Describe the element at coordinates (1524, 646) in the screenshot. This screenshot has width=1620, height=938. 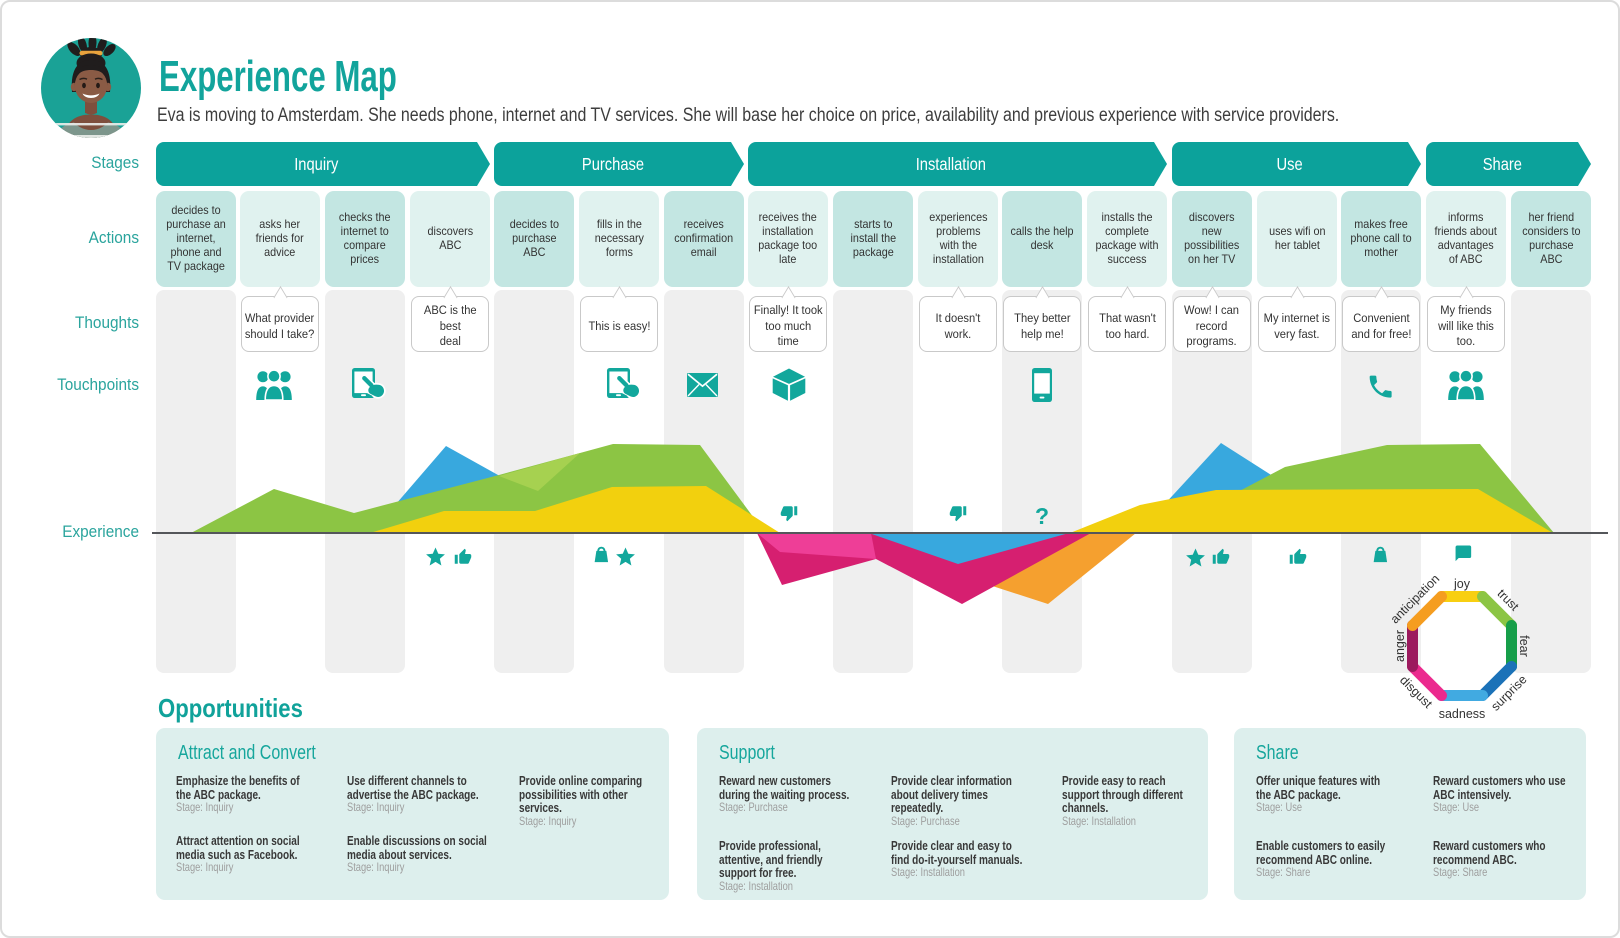
I see `svg-text: fear` at that location.